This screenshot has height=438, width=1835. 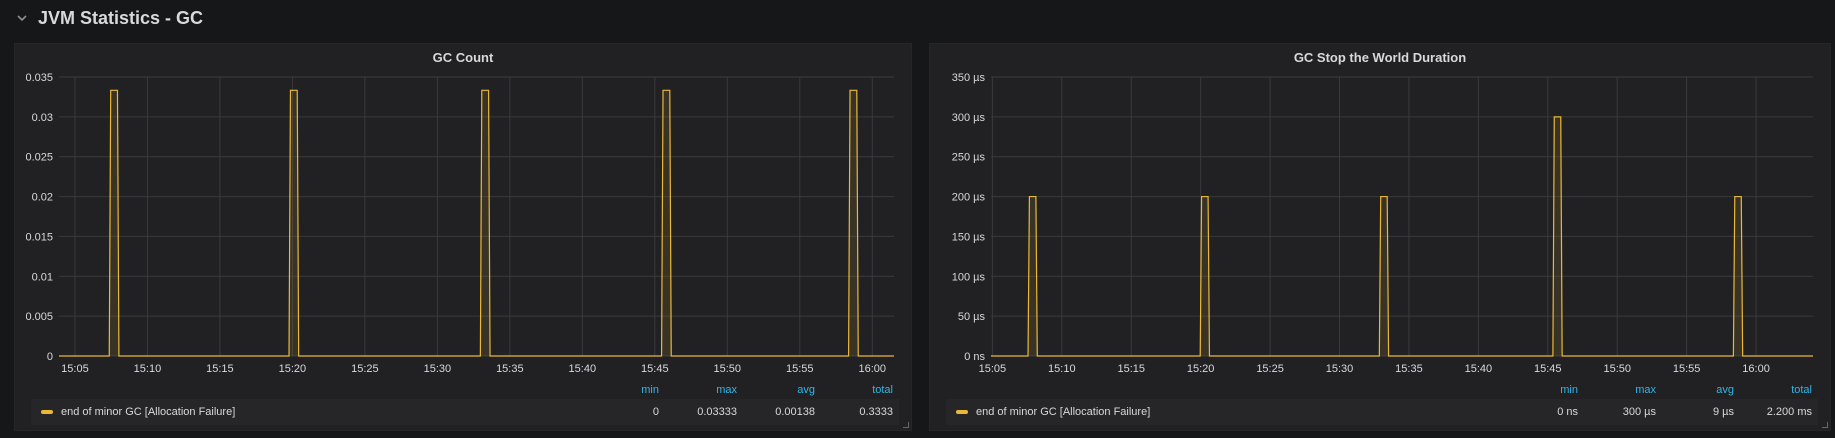 I want to click on y-tick-label: 0.025, so click(x=39, y=158).